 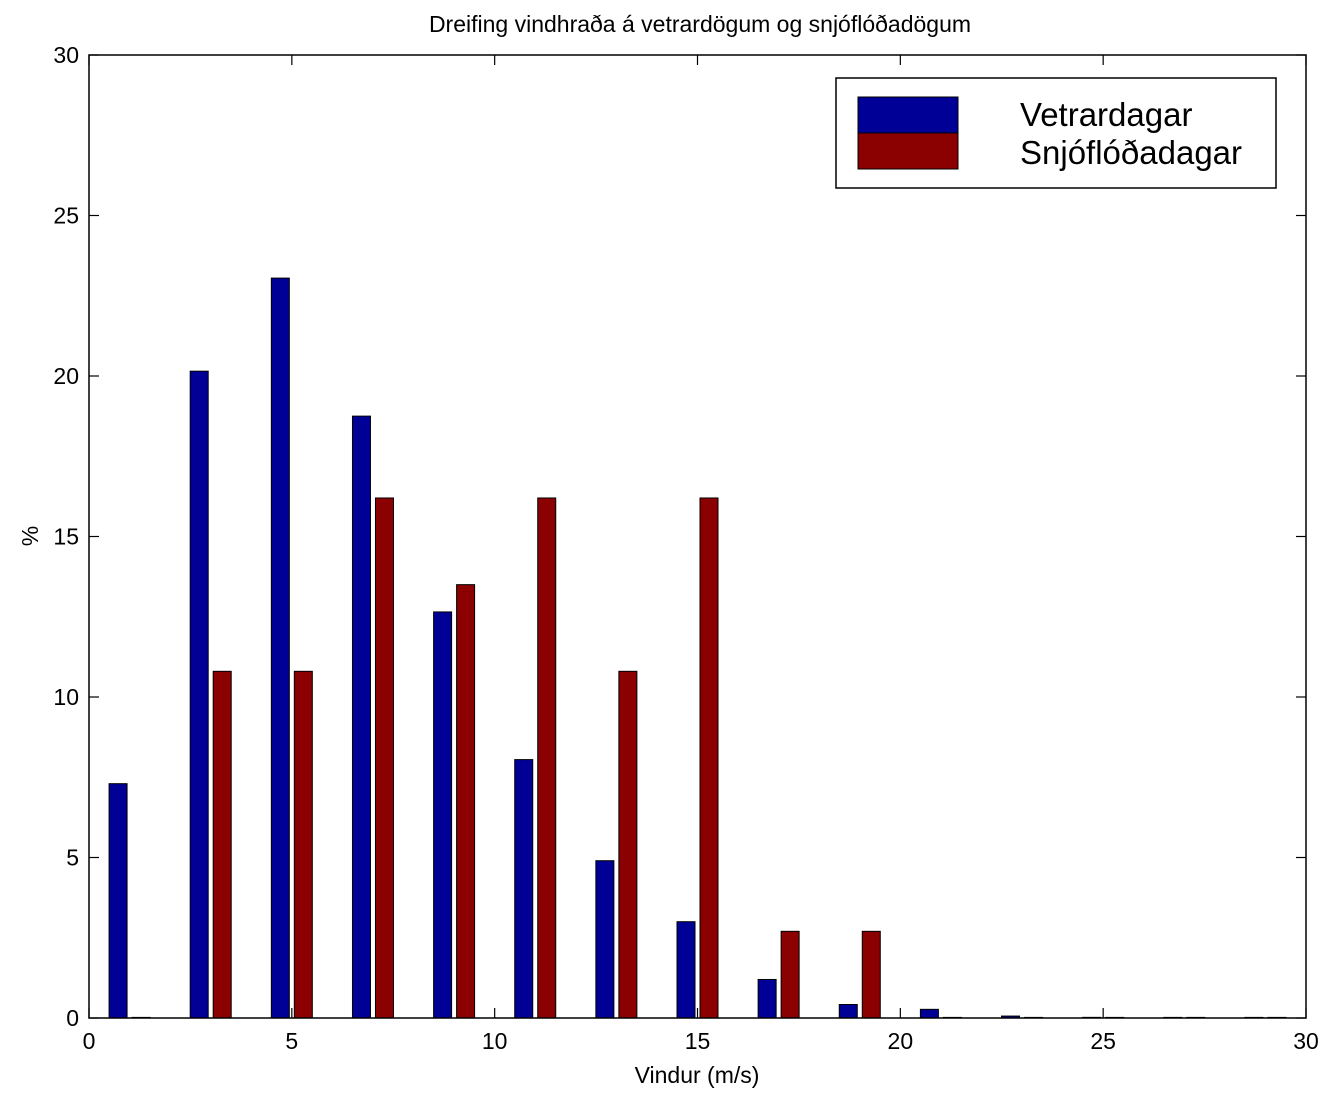 I want to click on y-tick-label: 0, so click(x=72, y=1018).